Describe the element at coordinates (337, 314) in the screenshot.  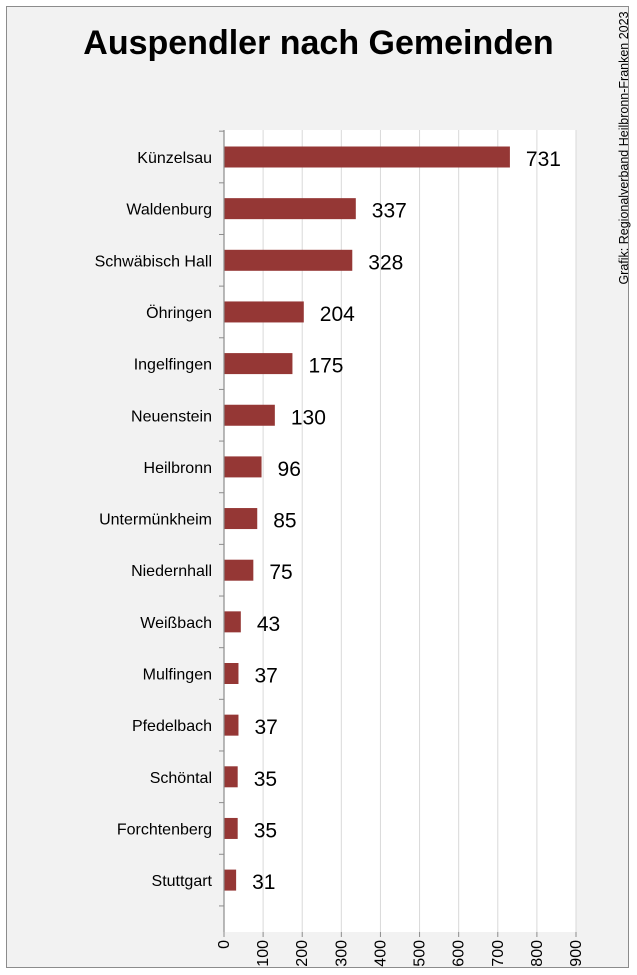
I see `value-label: 204` at that location.